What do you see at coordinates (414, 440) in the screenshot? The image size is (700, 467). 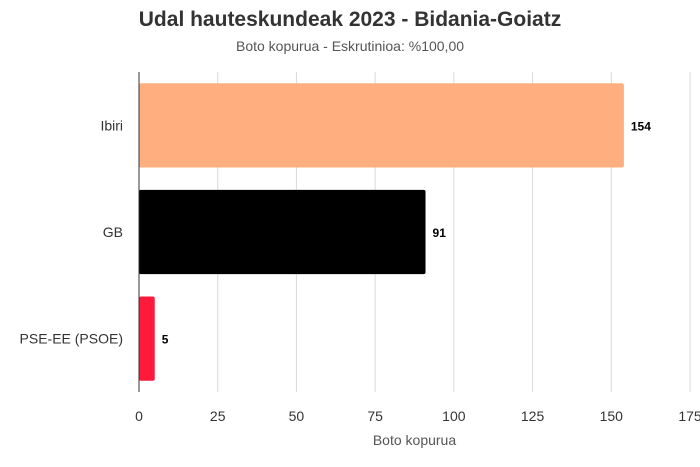 I see `x-axis-title: Boto kopurua` at bounding box center [414, 440].